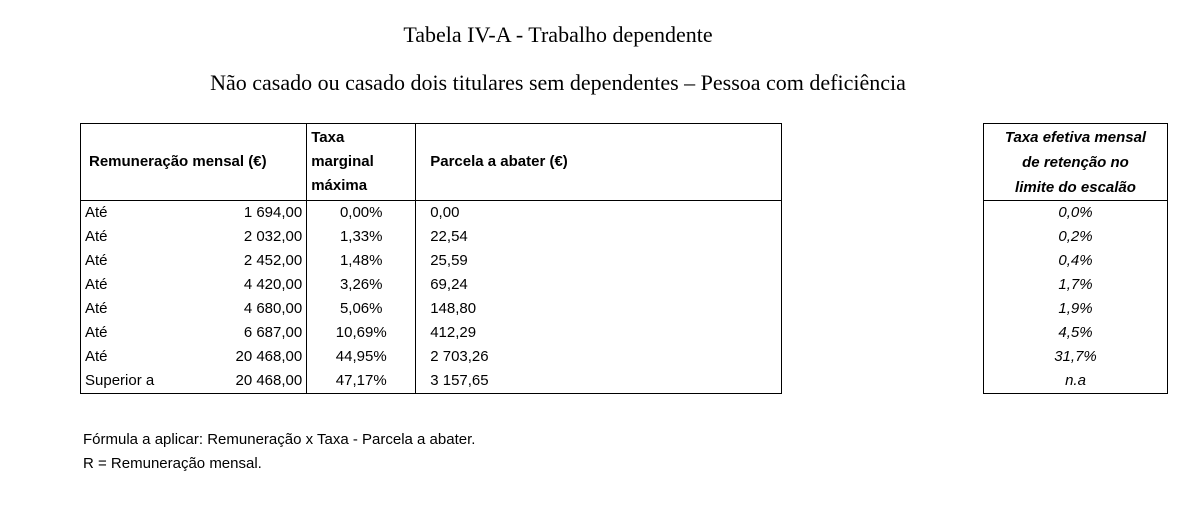  I want to click on row-amount: 4 680,00, so click(233, 309).